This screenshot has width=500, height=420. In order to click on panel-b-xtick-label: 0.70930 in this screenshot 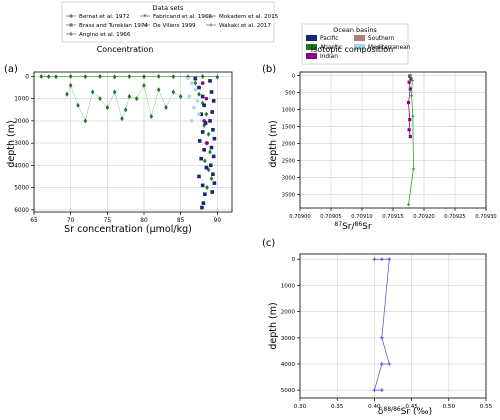, I will do `click(485, 217)`.